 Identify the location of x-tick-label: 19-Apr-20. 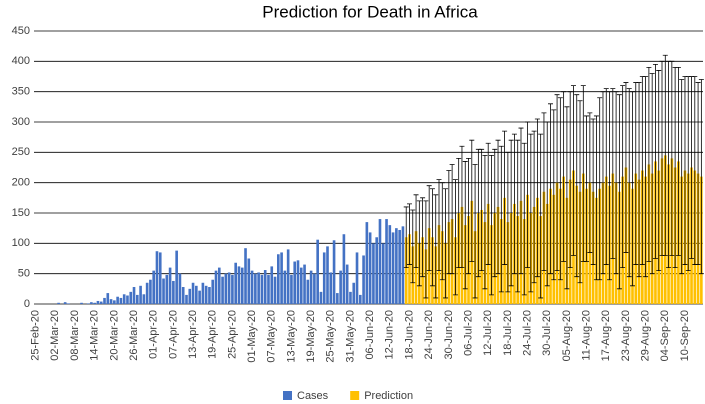
(213, 334).